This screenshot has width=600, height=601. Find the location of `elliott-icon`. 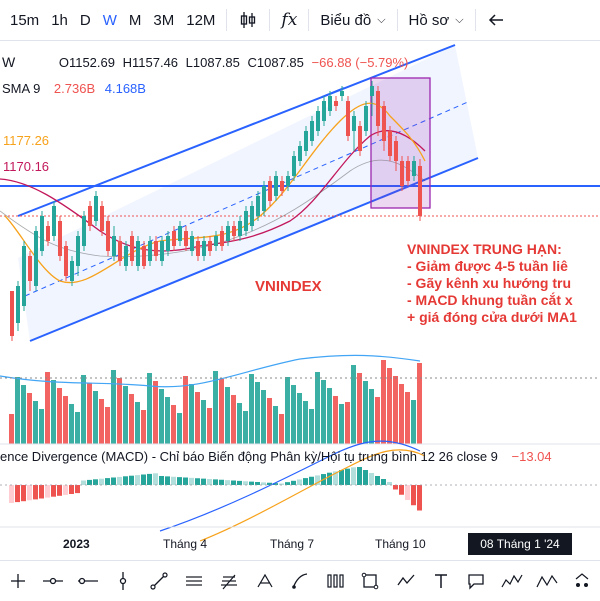

elliott-icon is located at coordinates (512, 581).